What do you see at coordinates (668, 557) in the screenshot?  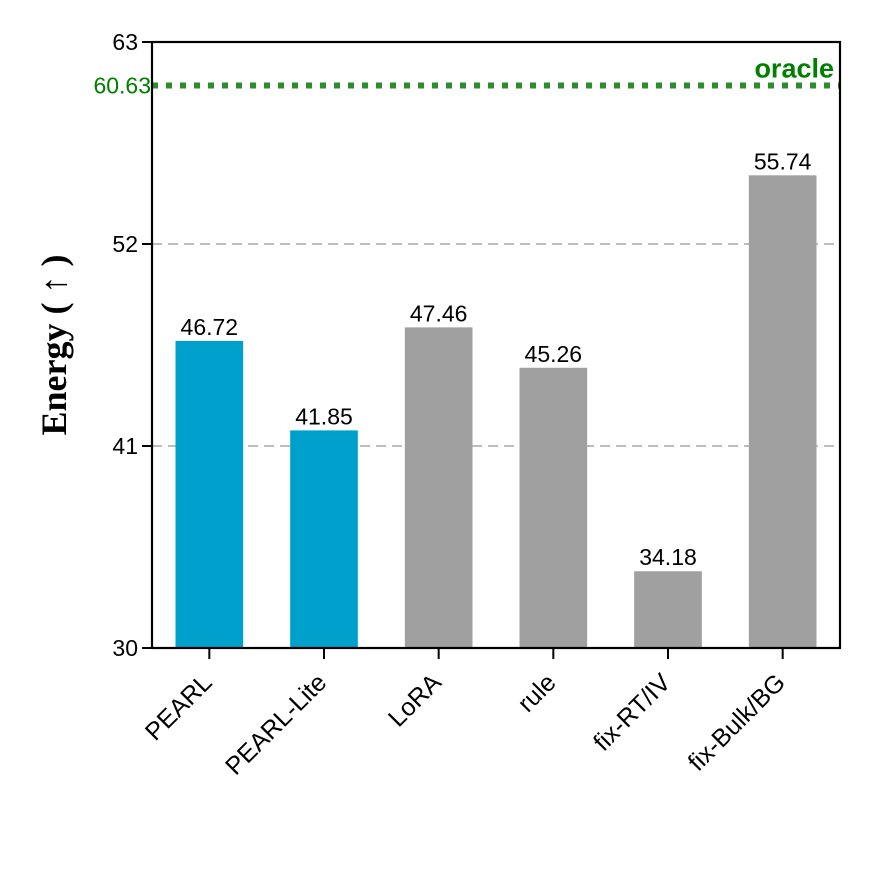 I see `bar-value-label: 34.18` at bounding box center [668, 557].